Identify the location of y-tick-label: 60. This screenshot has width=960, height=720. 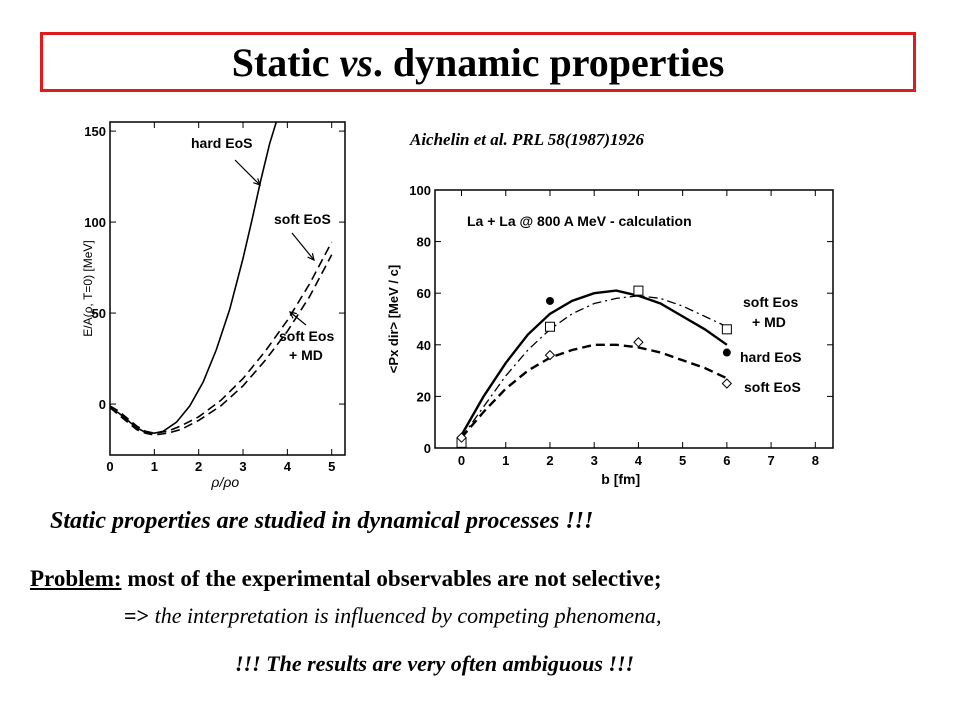
(424, 293).